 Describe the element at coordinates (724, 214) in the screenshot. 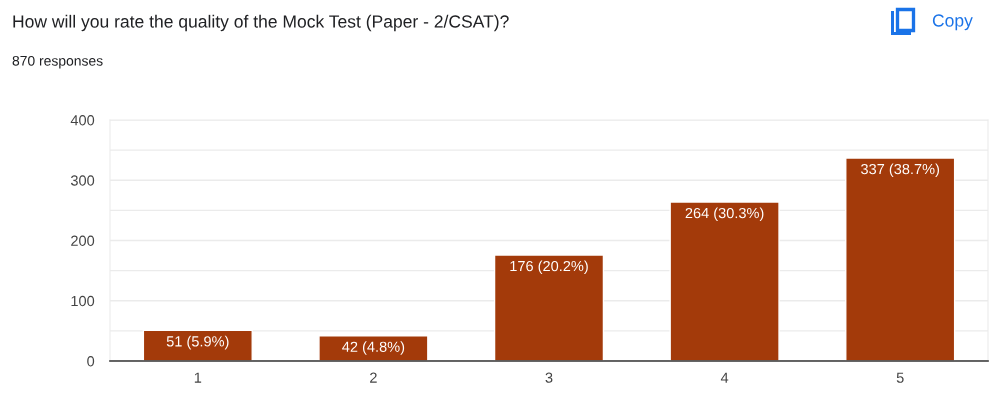

I see `data-label: 264 (30.3%)` at that location.